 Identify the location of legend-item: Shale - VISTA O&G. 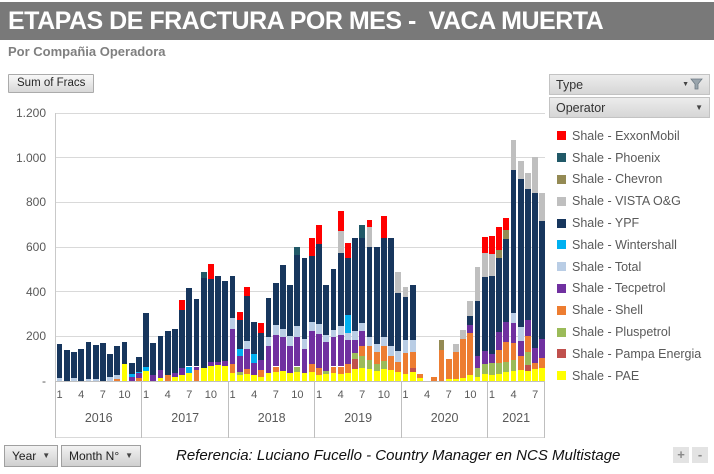
(629, 201).